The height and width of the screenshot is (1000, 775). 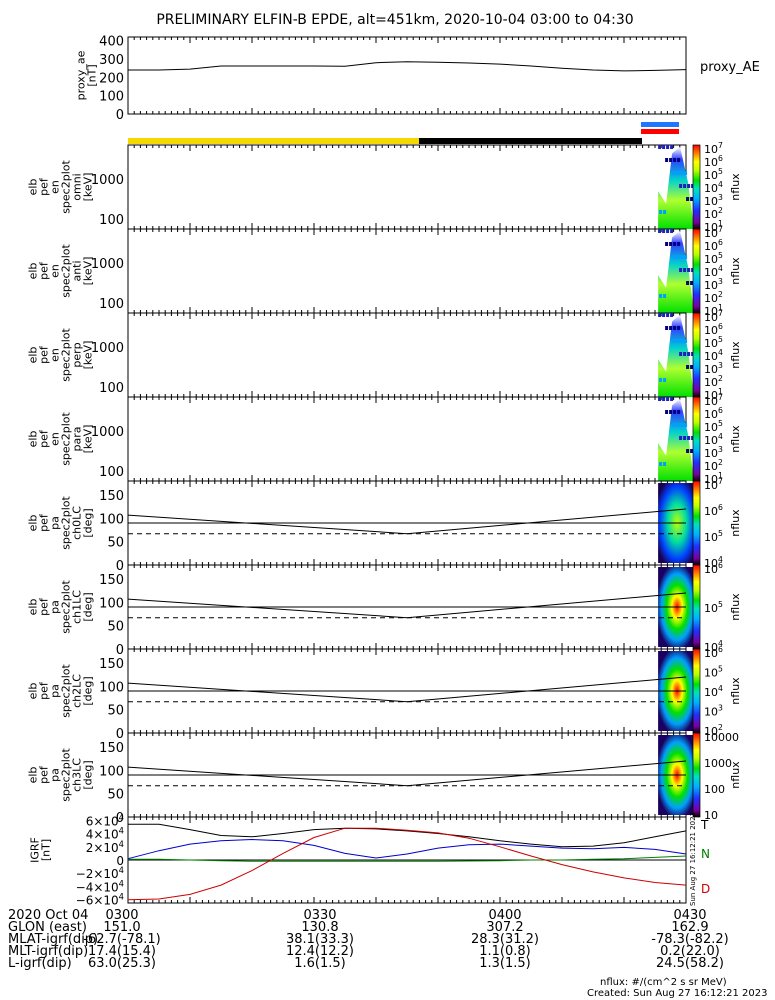 What do you see at coordinates (690, 951) in the screenshot?
I see `footer-value: 0.2(22.0)` at bounding box center [690, 951].